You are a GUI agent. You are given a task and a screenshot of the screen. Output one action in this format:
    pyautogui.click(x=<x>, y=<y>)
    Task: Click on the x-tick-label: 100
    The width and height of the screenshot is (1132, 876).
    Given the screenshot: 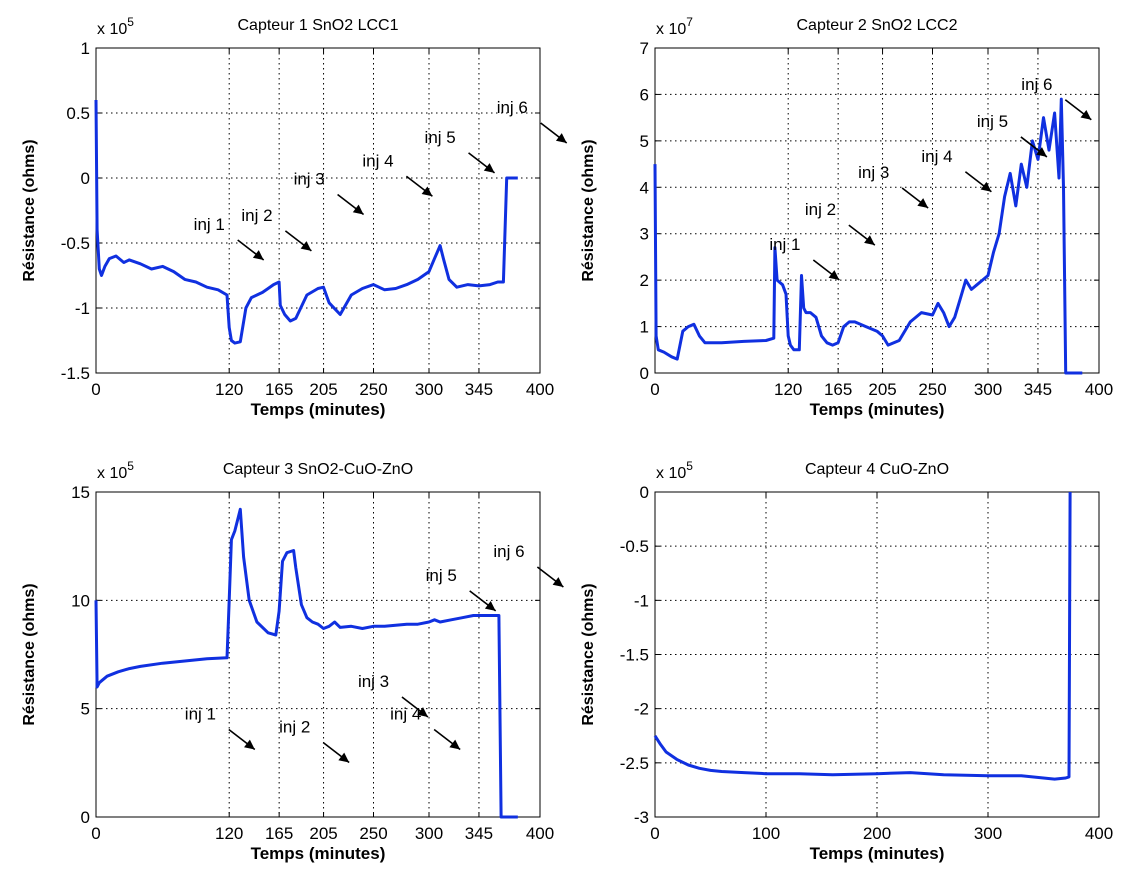 What is the action you would take?
    pyautogui.click(x=766, y=833)
    